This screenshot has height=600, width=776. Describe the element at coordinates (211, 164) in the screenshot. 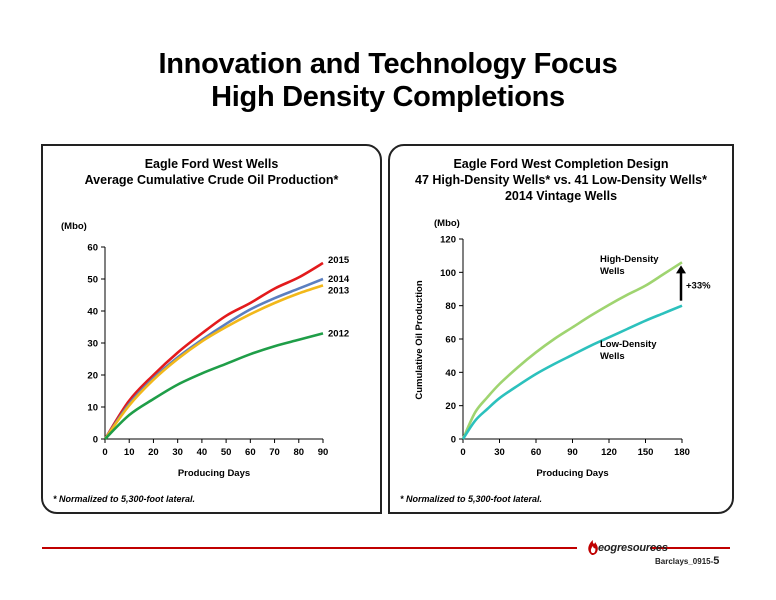

I see `left-chart-title-line1: Eagle Ford West Wells` at that location.